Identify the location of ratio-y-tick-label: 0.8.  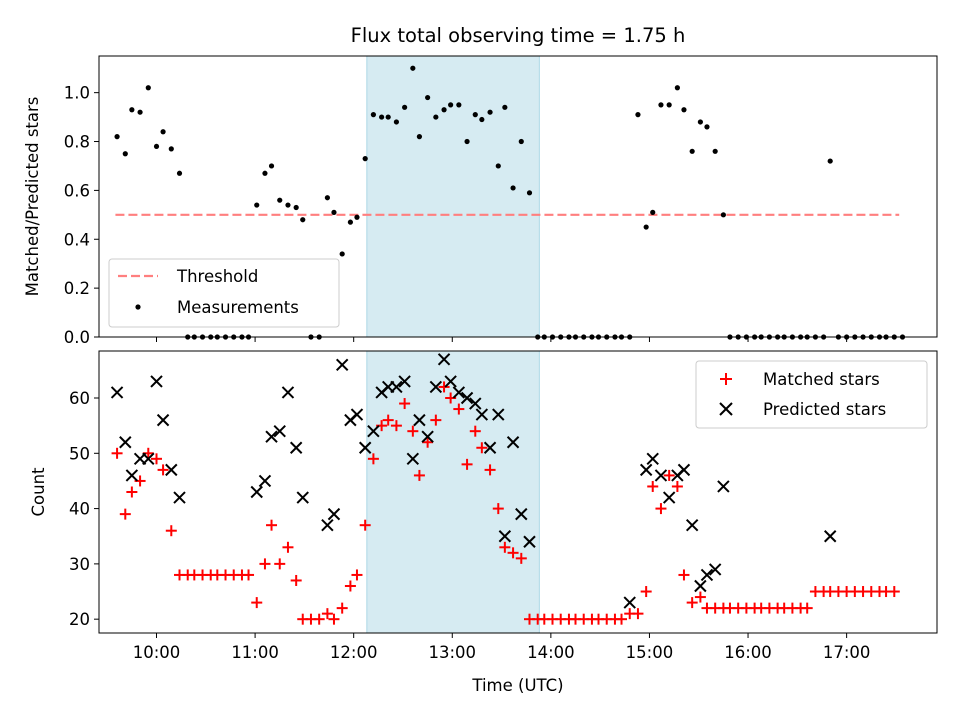
(77, 142).